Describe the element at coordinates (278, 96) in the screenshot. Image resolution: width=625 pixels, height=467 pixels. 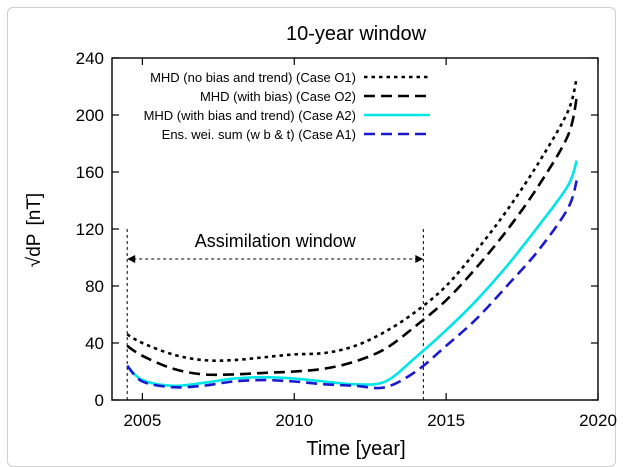
I see `legend-label: MHD (with bias) (Case O2)` at that location.